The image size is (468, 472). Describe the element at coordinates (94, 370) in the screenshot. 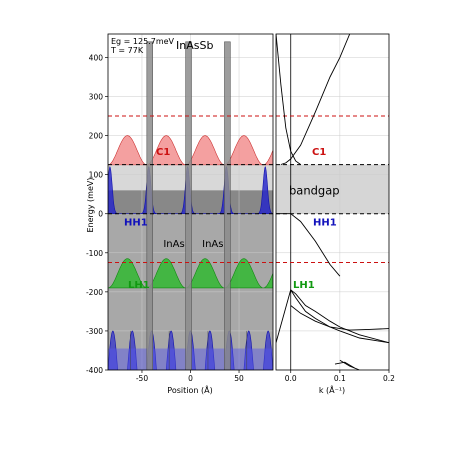

I see `left-ytick-label: -400` at that location.